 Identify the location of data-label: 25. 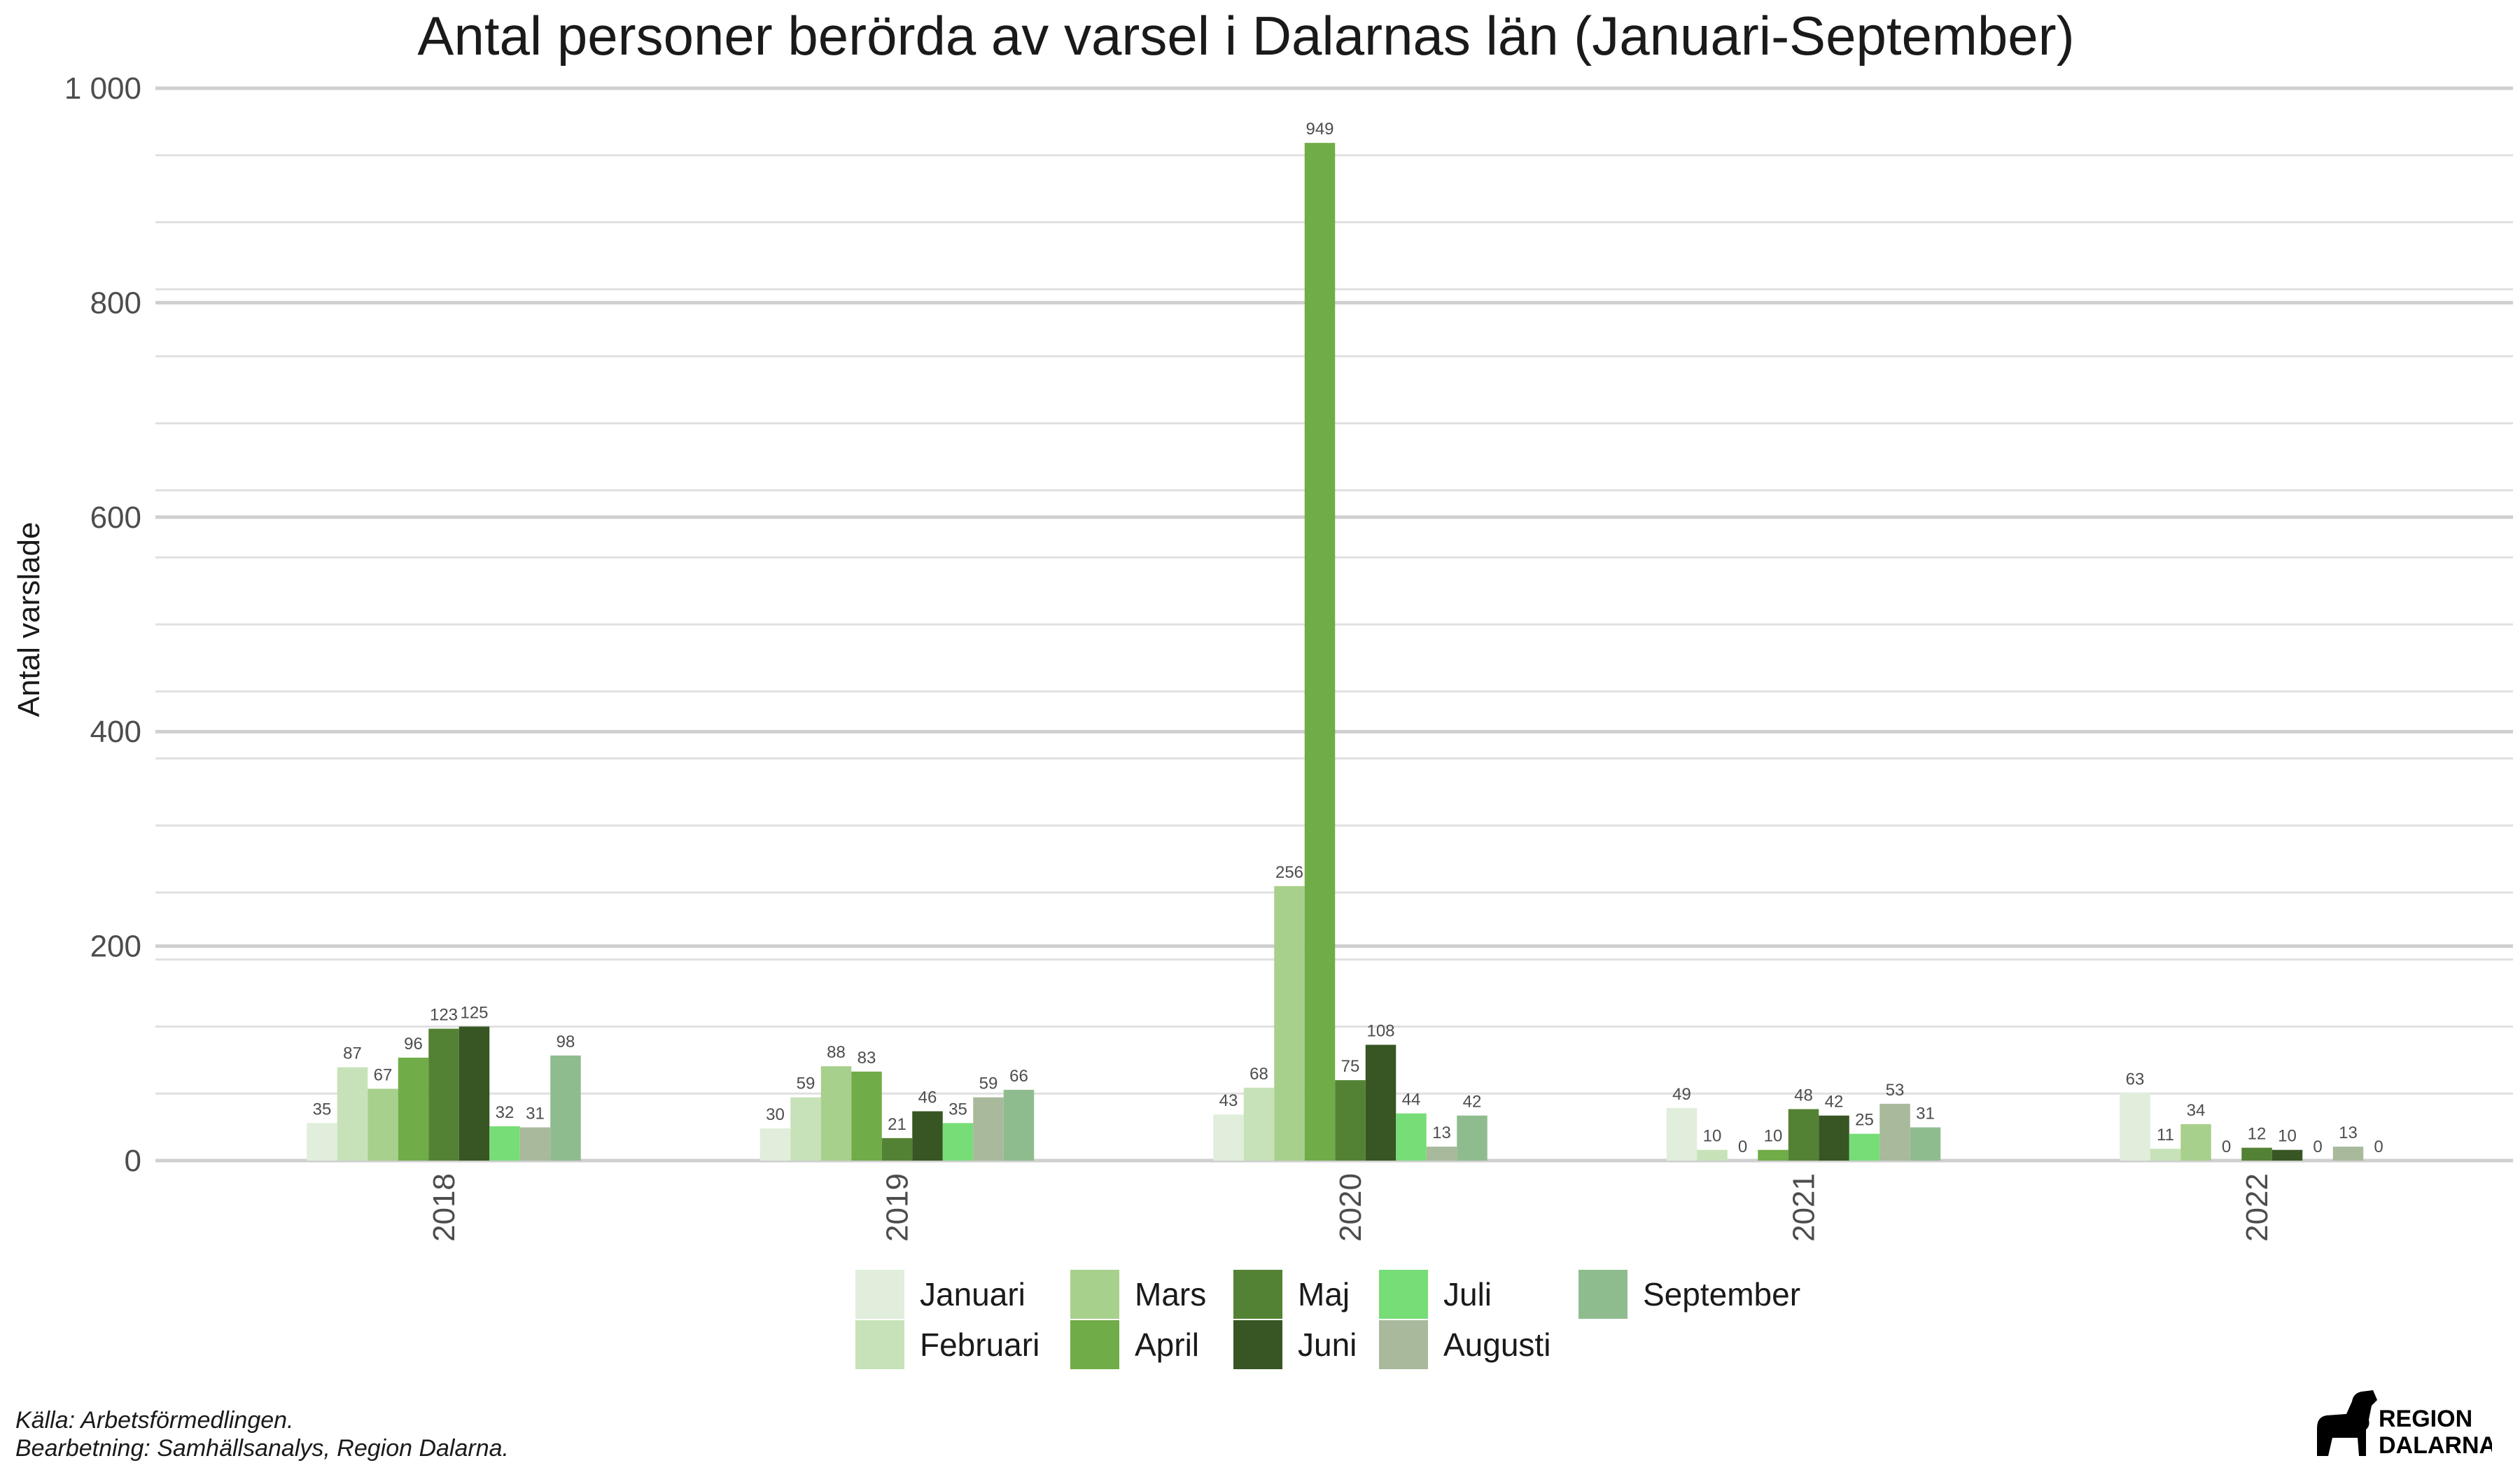
(1864, 1120).